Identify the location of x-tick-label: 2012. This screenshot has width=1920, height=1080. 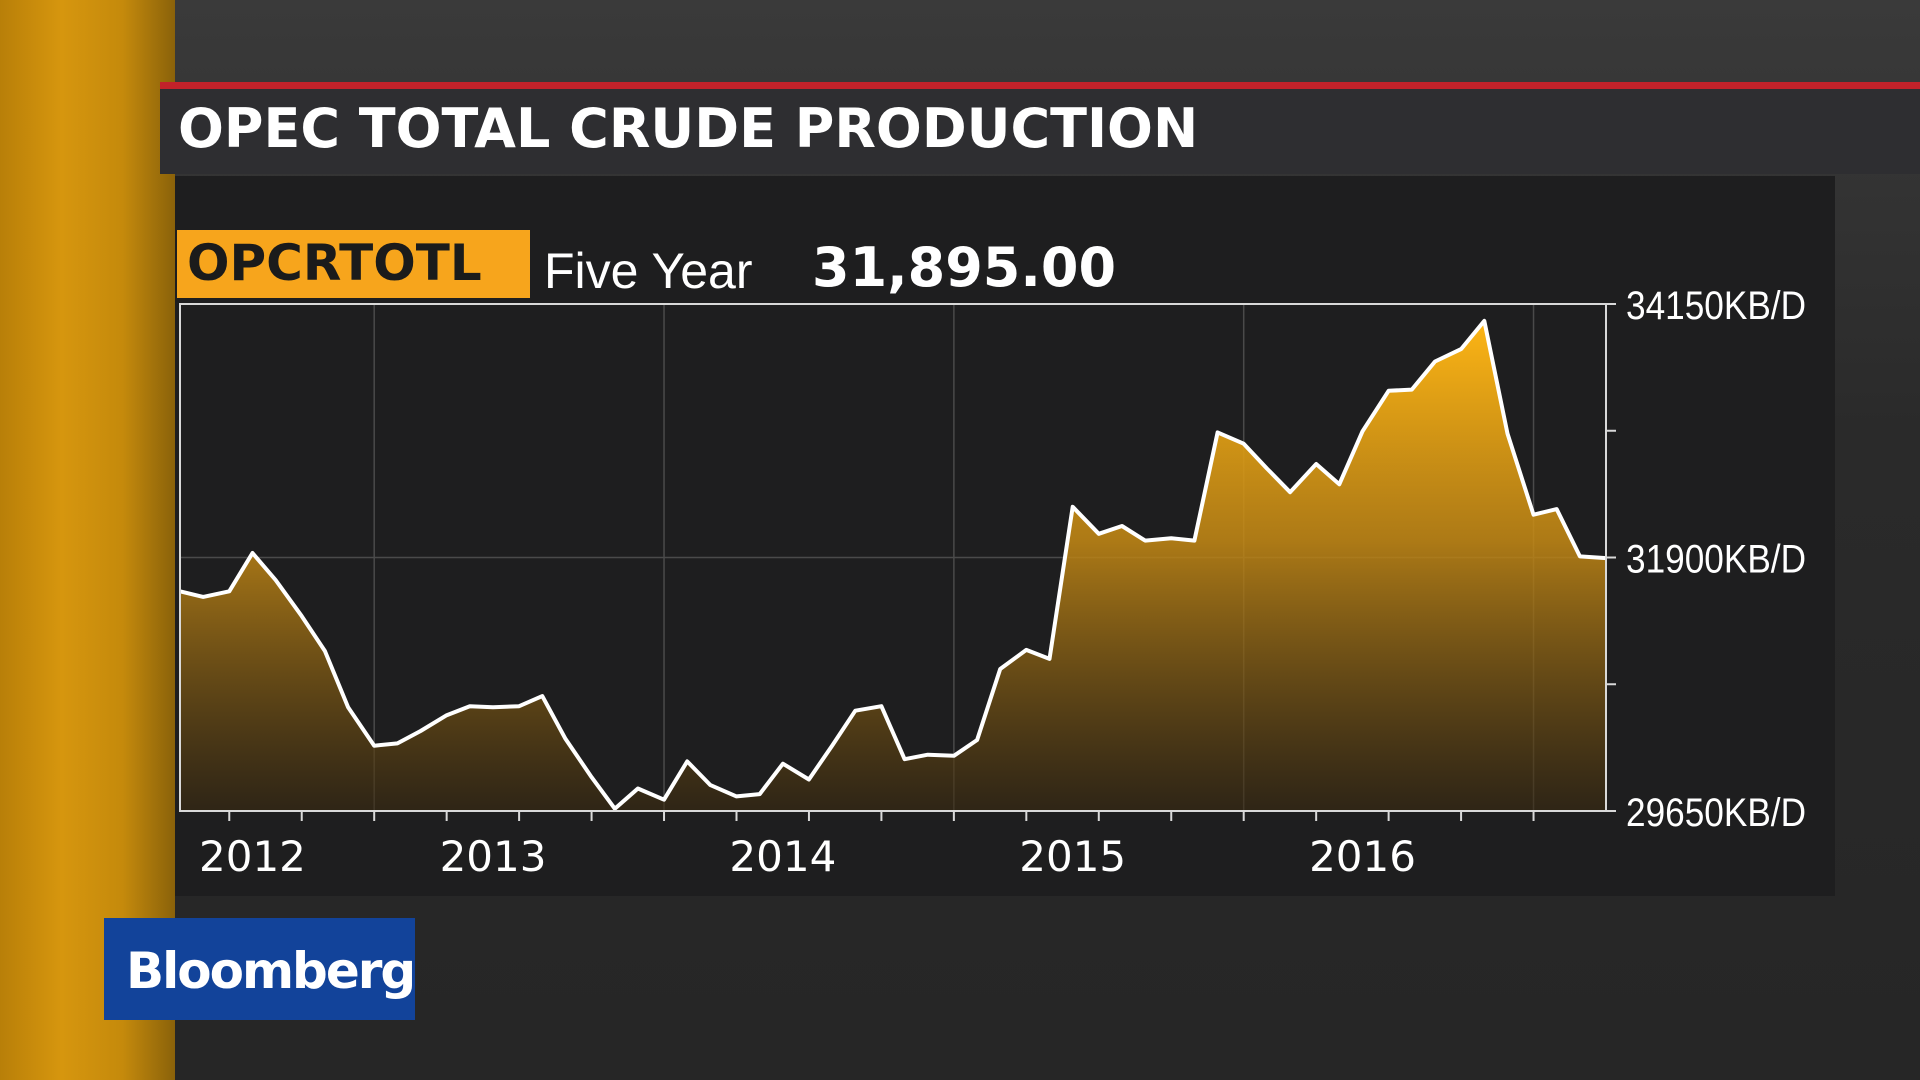
(252, 856).